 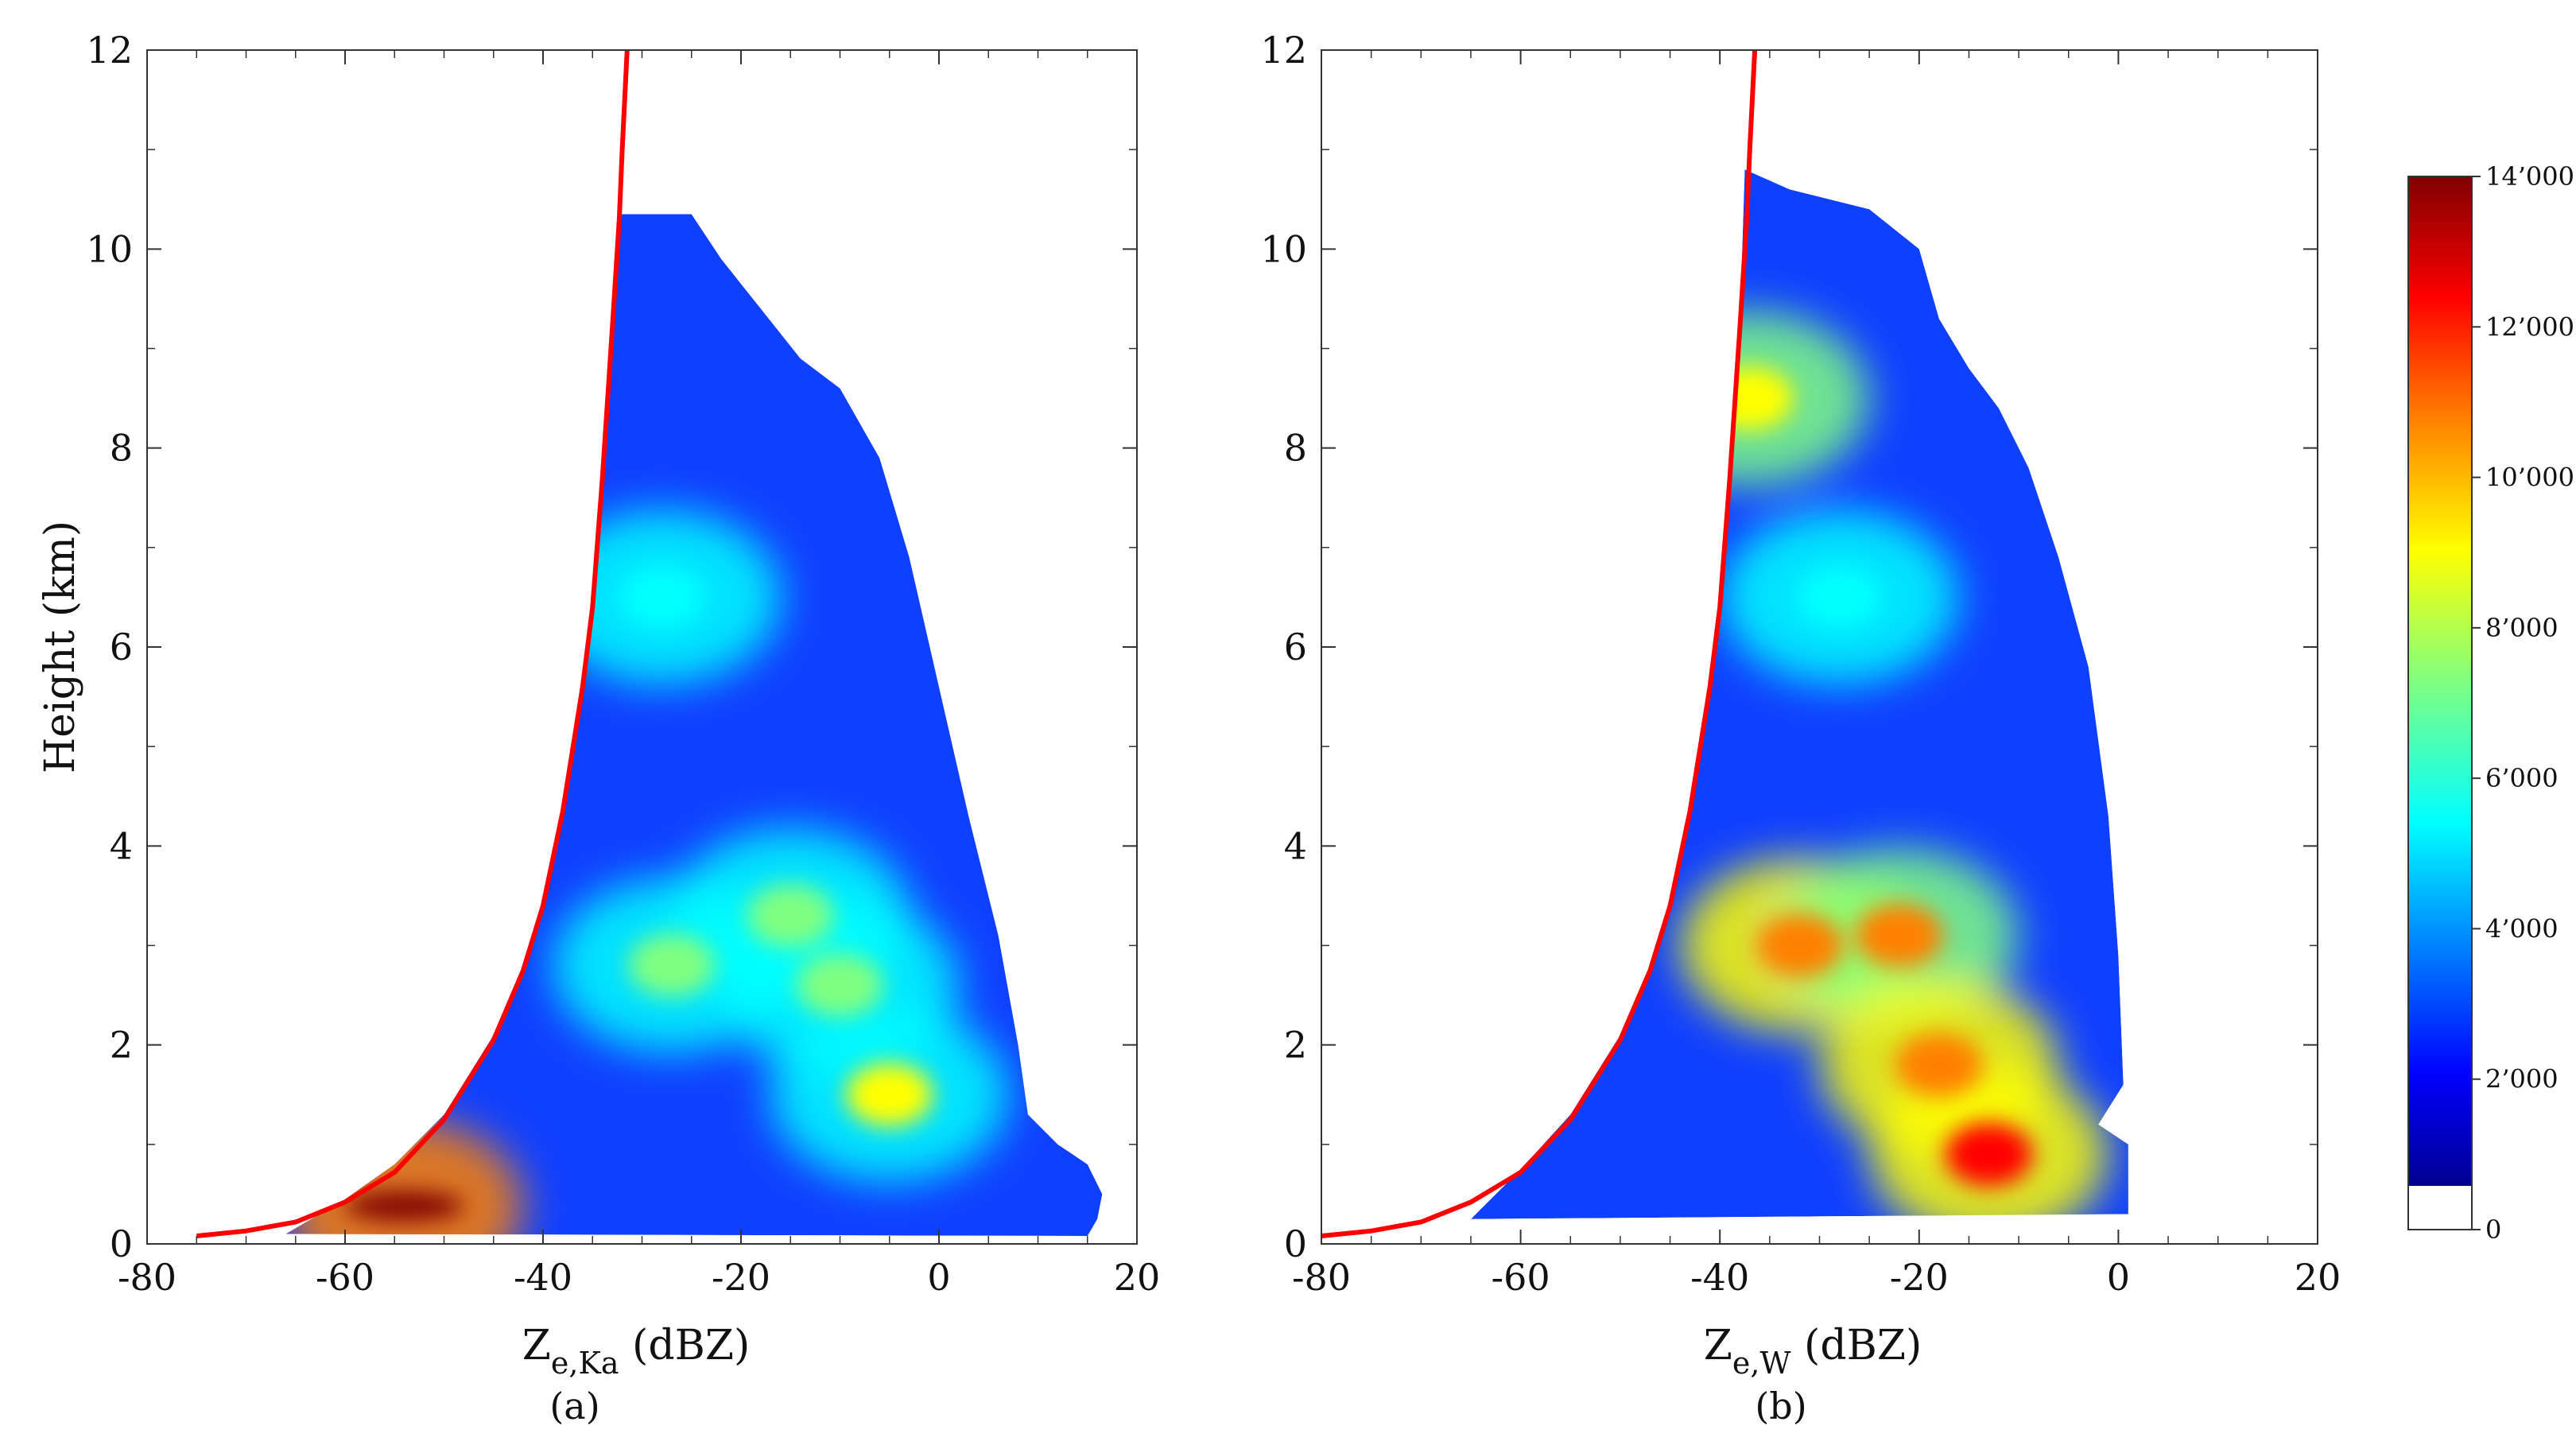 What do you see at coordinates (574, 1406) in the screenshot?
I see `panel-label-a: (a)` at bounding box center [574, 1406].